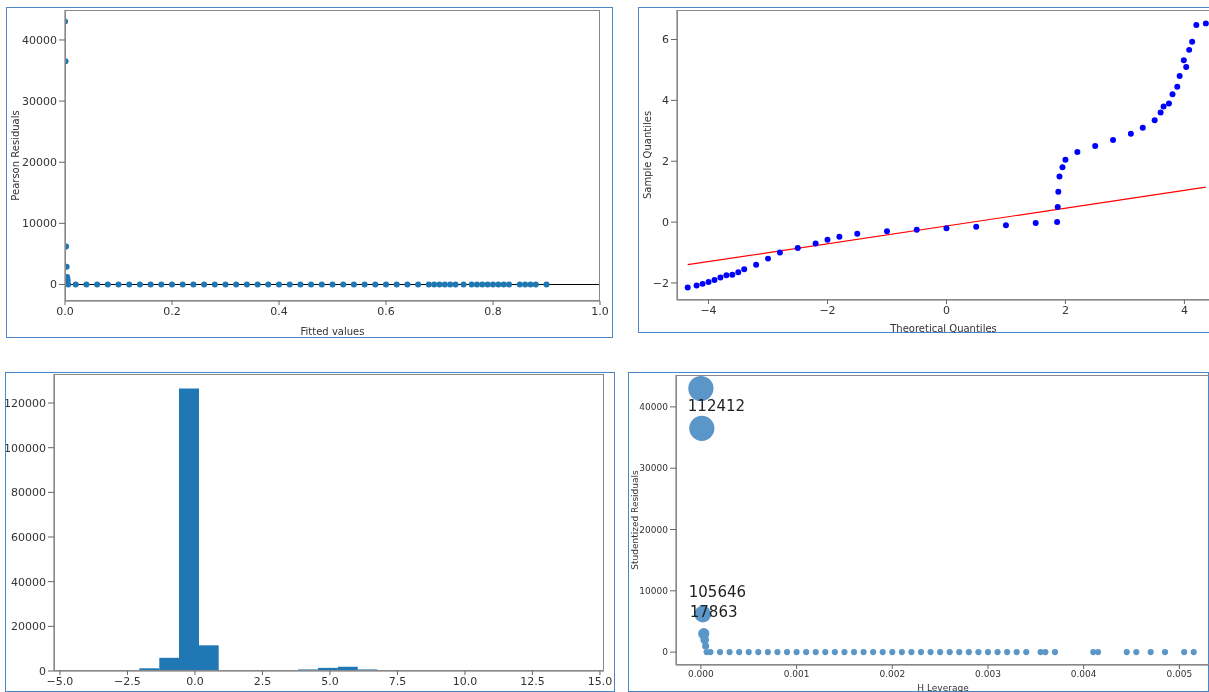 This screenshot has width=1209, height=692. Describe the element at coordinates (25, 448) in the screenshot. I see `y-tick-label: 100000` at that location.